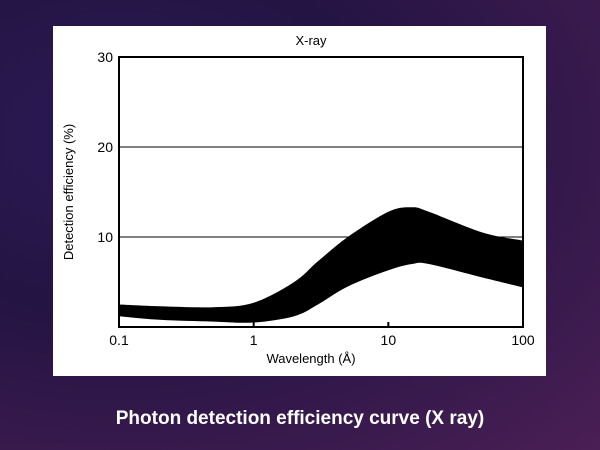 The width and height of the screenshot is (600, 450). I want to click on x-tick-label: 1, so click(254, 340).